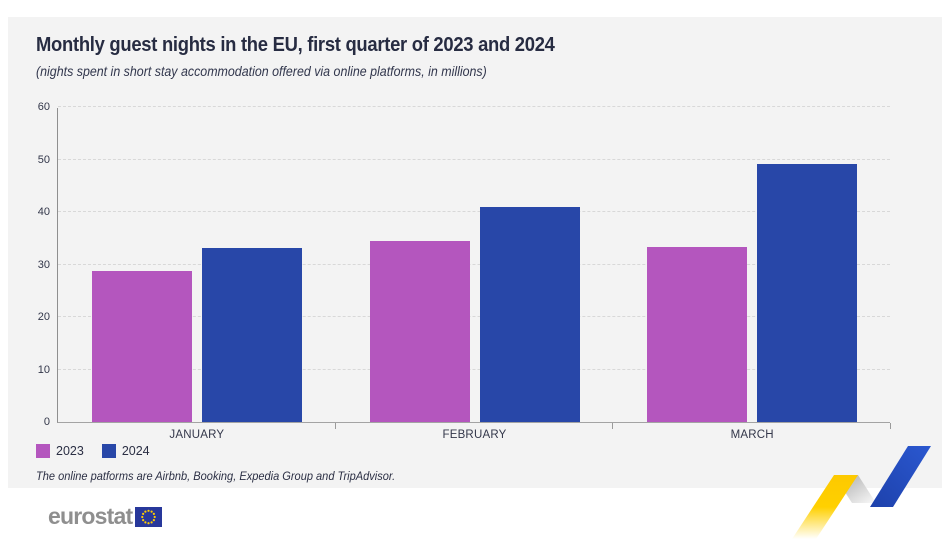 This screenshot has height=551, width=948. Describe the element at coordinates (697, 334) in the screenshot. I see `bar-2023-march` at that location.